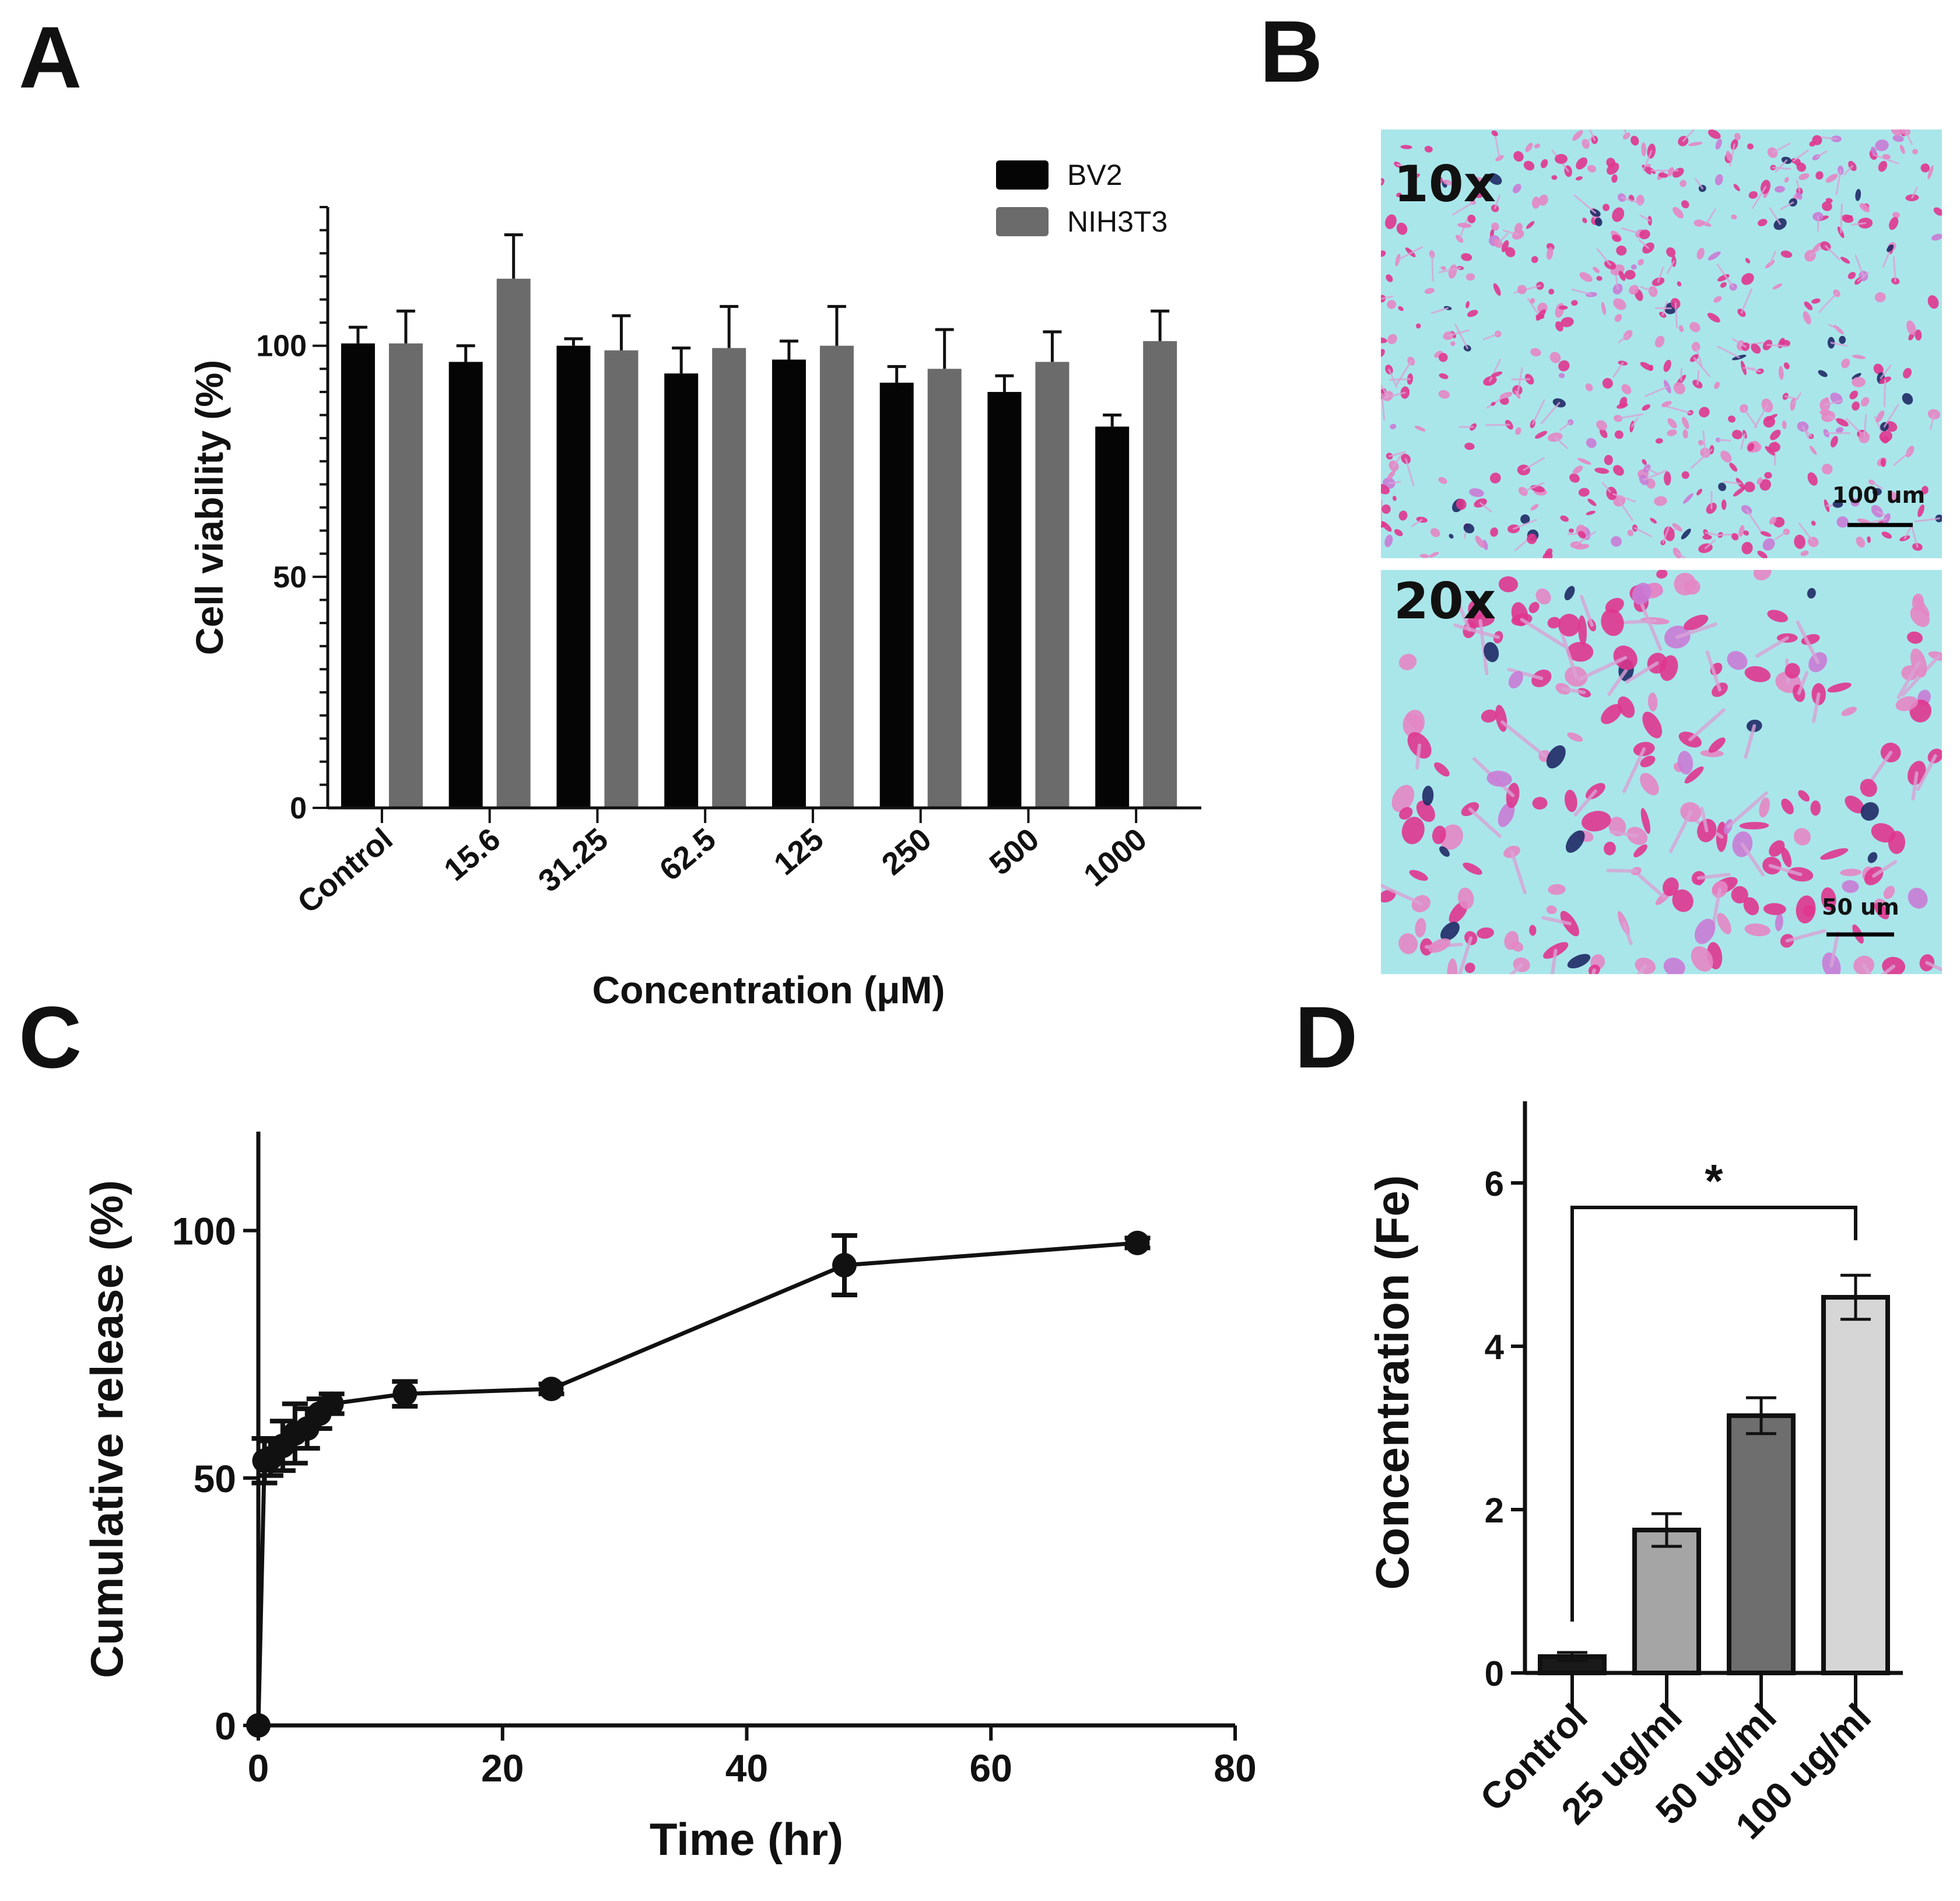  Describe the element at coordinates (215, 1478) in the screenshot. I see `y-tick-label: 50` at that location.